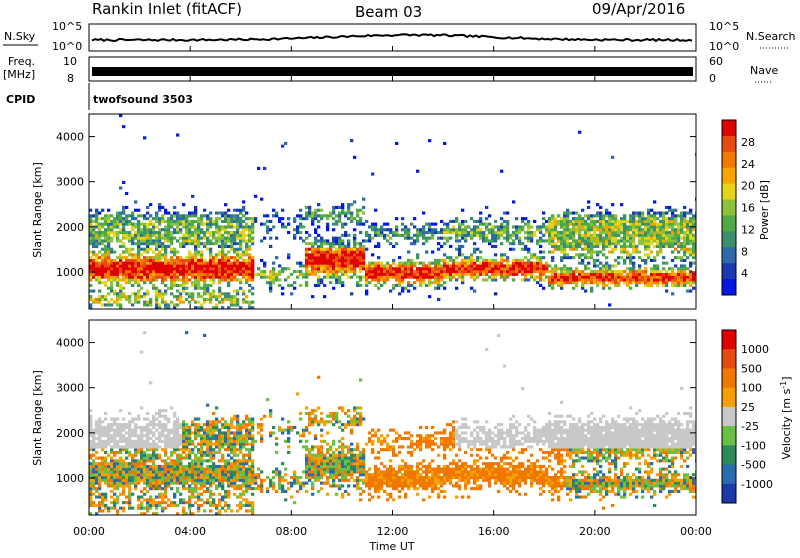 The width and height of the screenshot is (800, 558). Describe the element at coordinates (729, 239) in the screenshot. I see `power-colorbar-cell` at that location.